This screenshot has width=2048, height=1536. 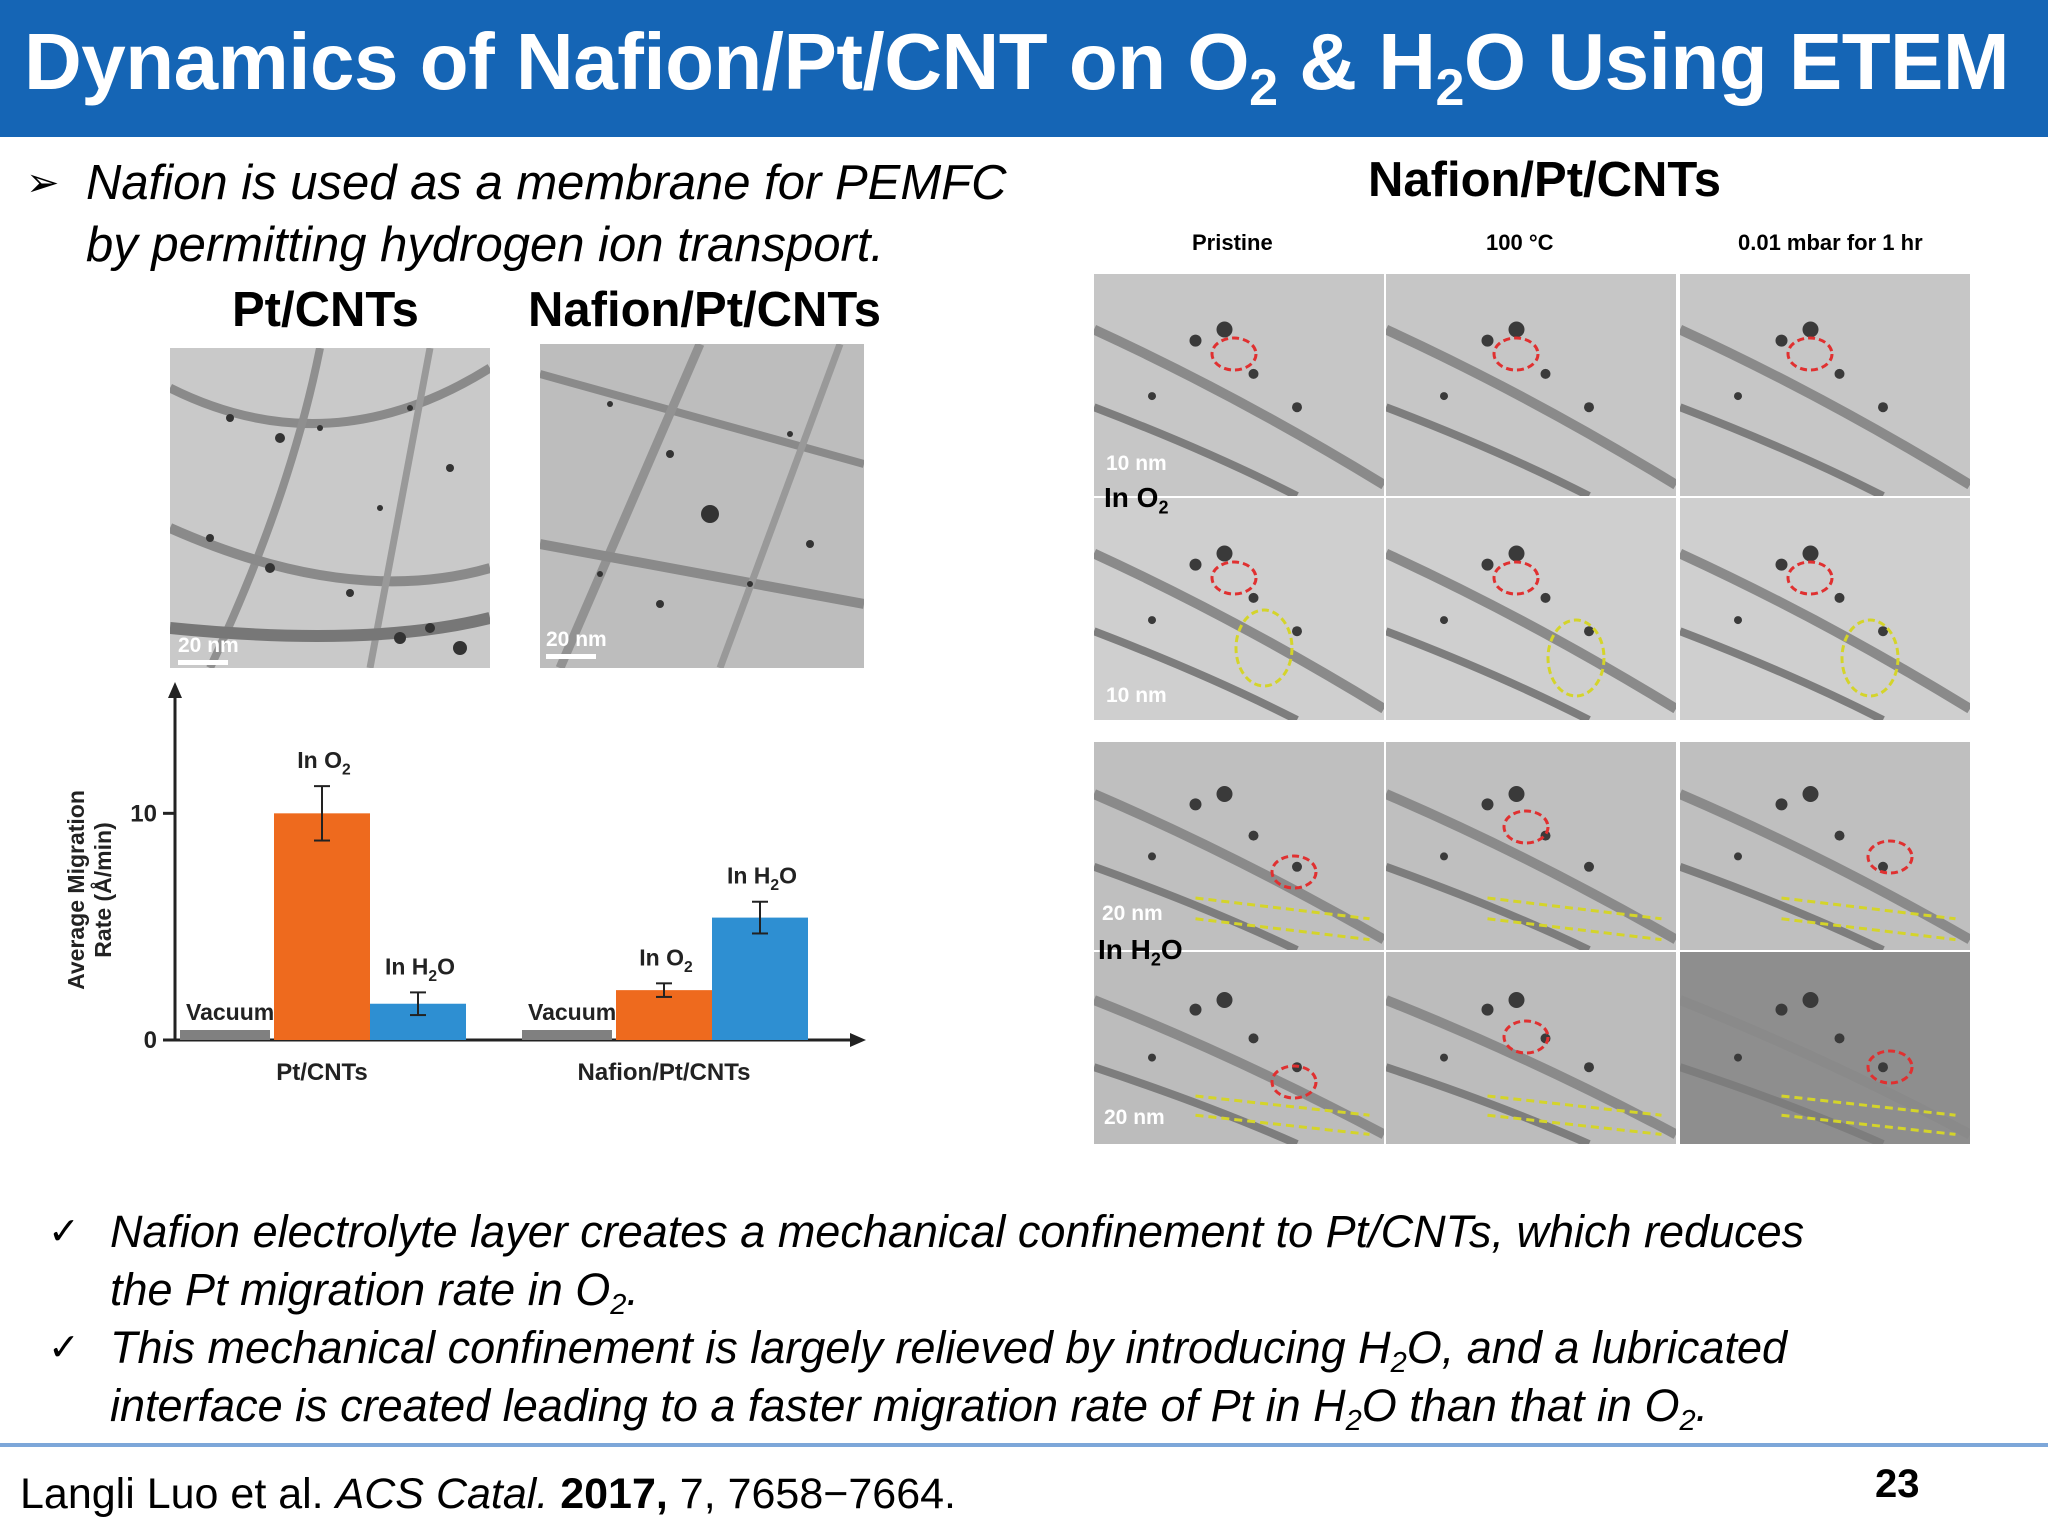 What do you see at coordinates (858, 1040) in the screenshot?
I see `x-axis-arrow` at bounding box center [858, 1040].